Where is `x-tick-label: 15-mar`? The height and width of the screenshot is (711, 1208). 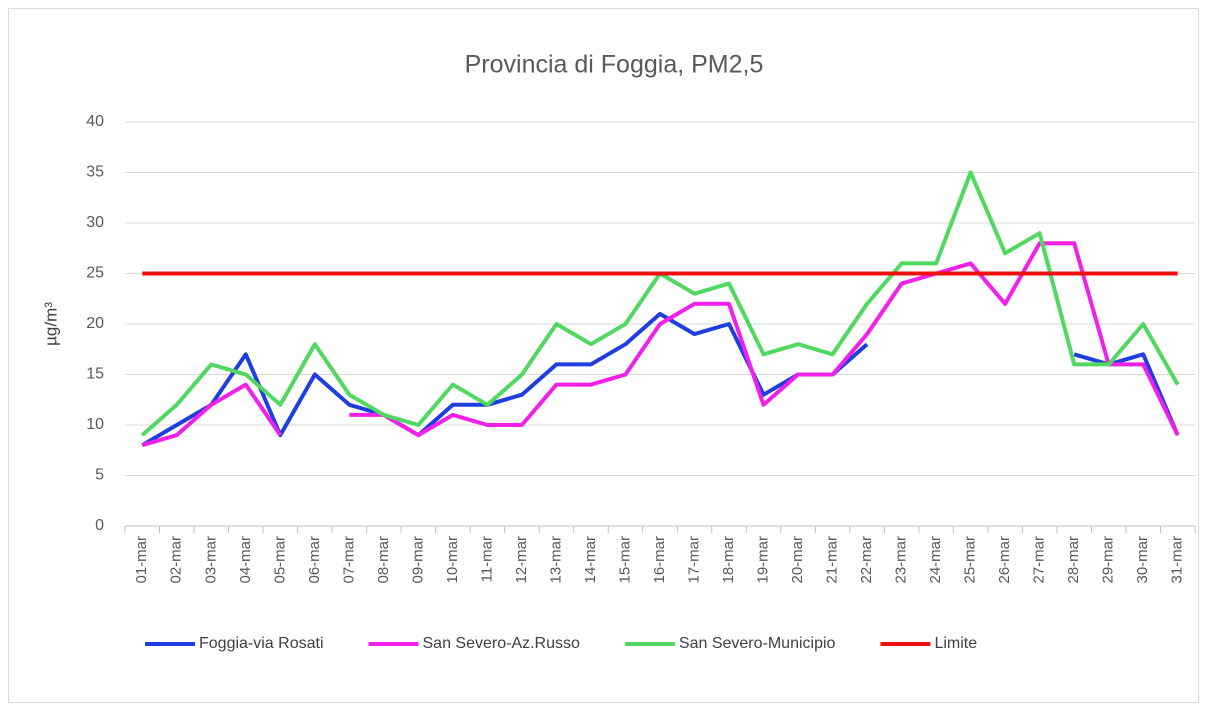
x-tick-label: 15-mar is located at coordinates (624, 560).